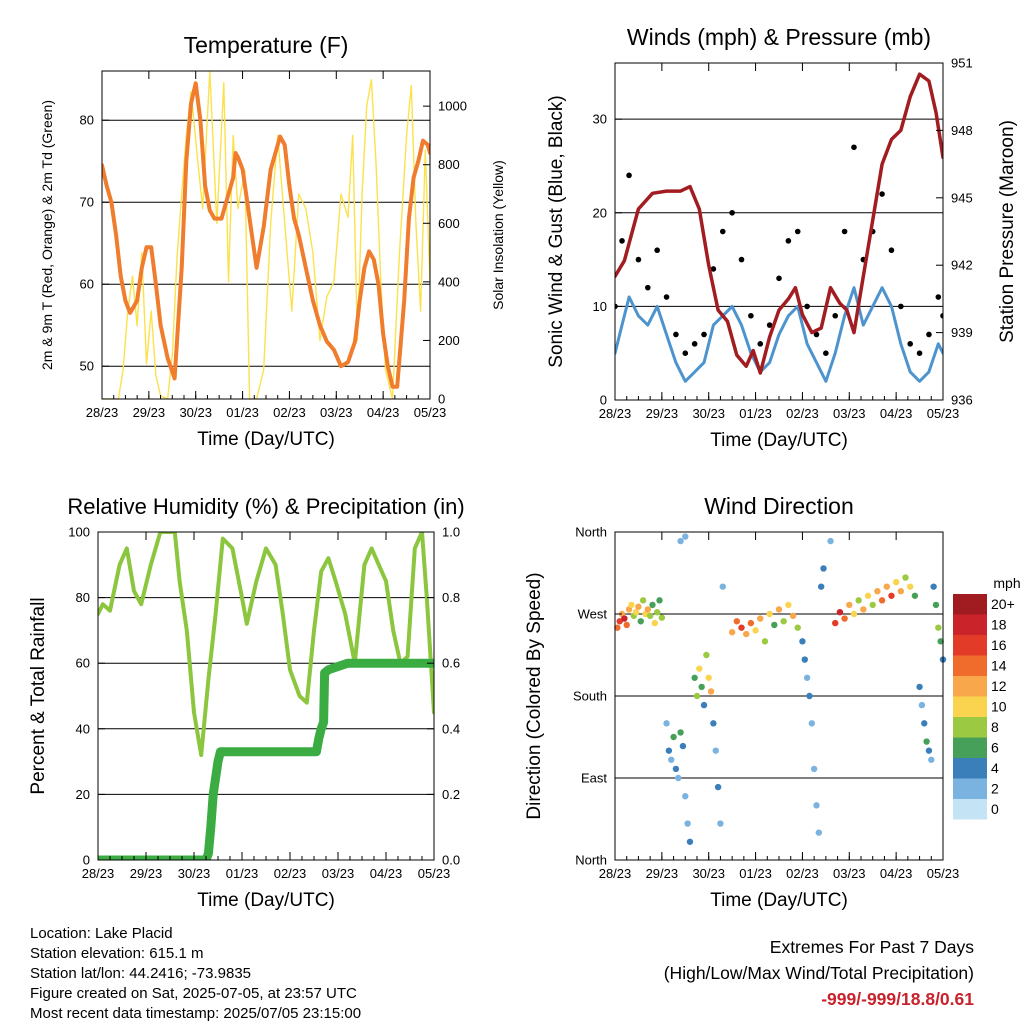 The image size is (1024, 1024). I want to click on legend-label: 16, so click(999, 645).